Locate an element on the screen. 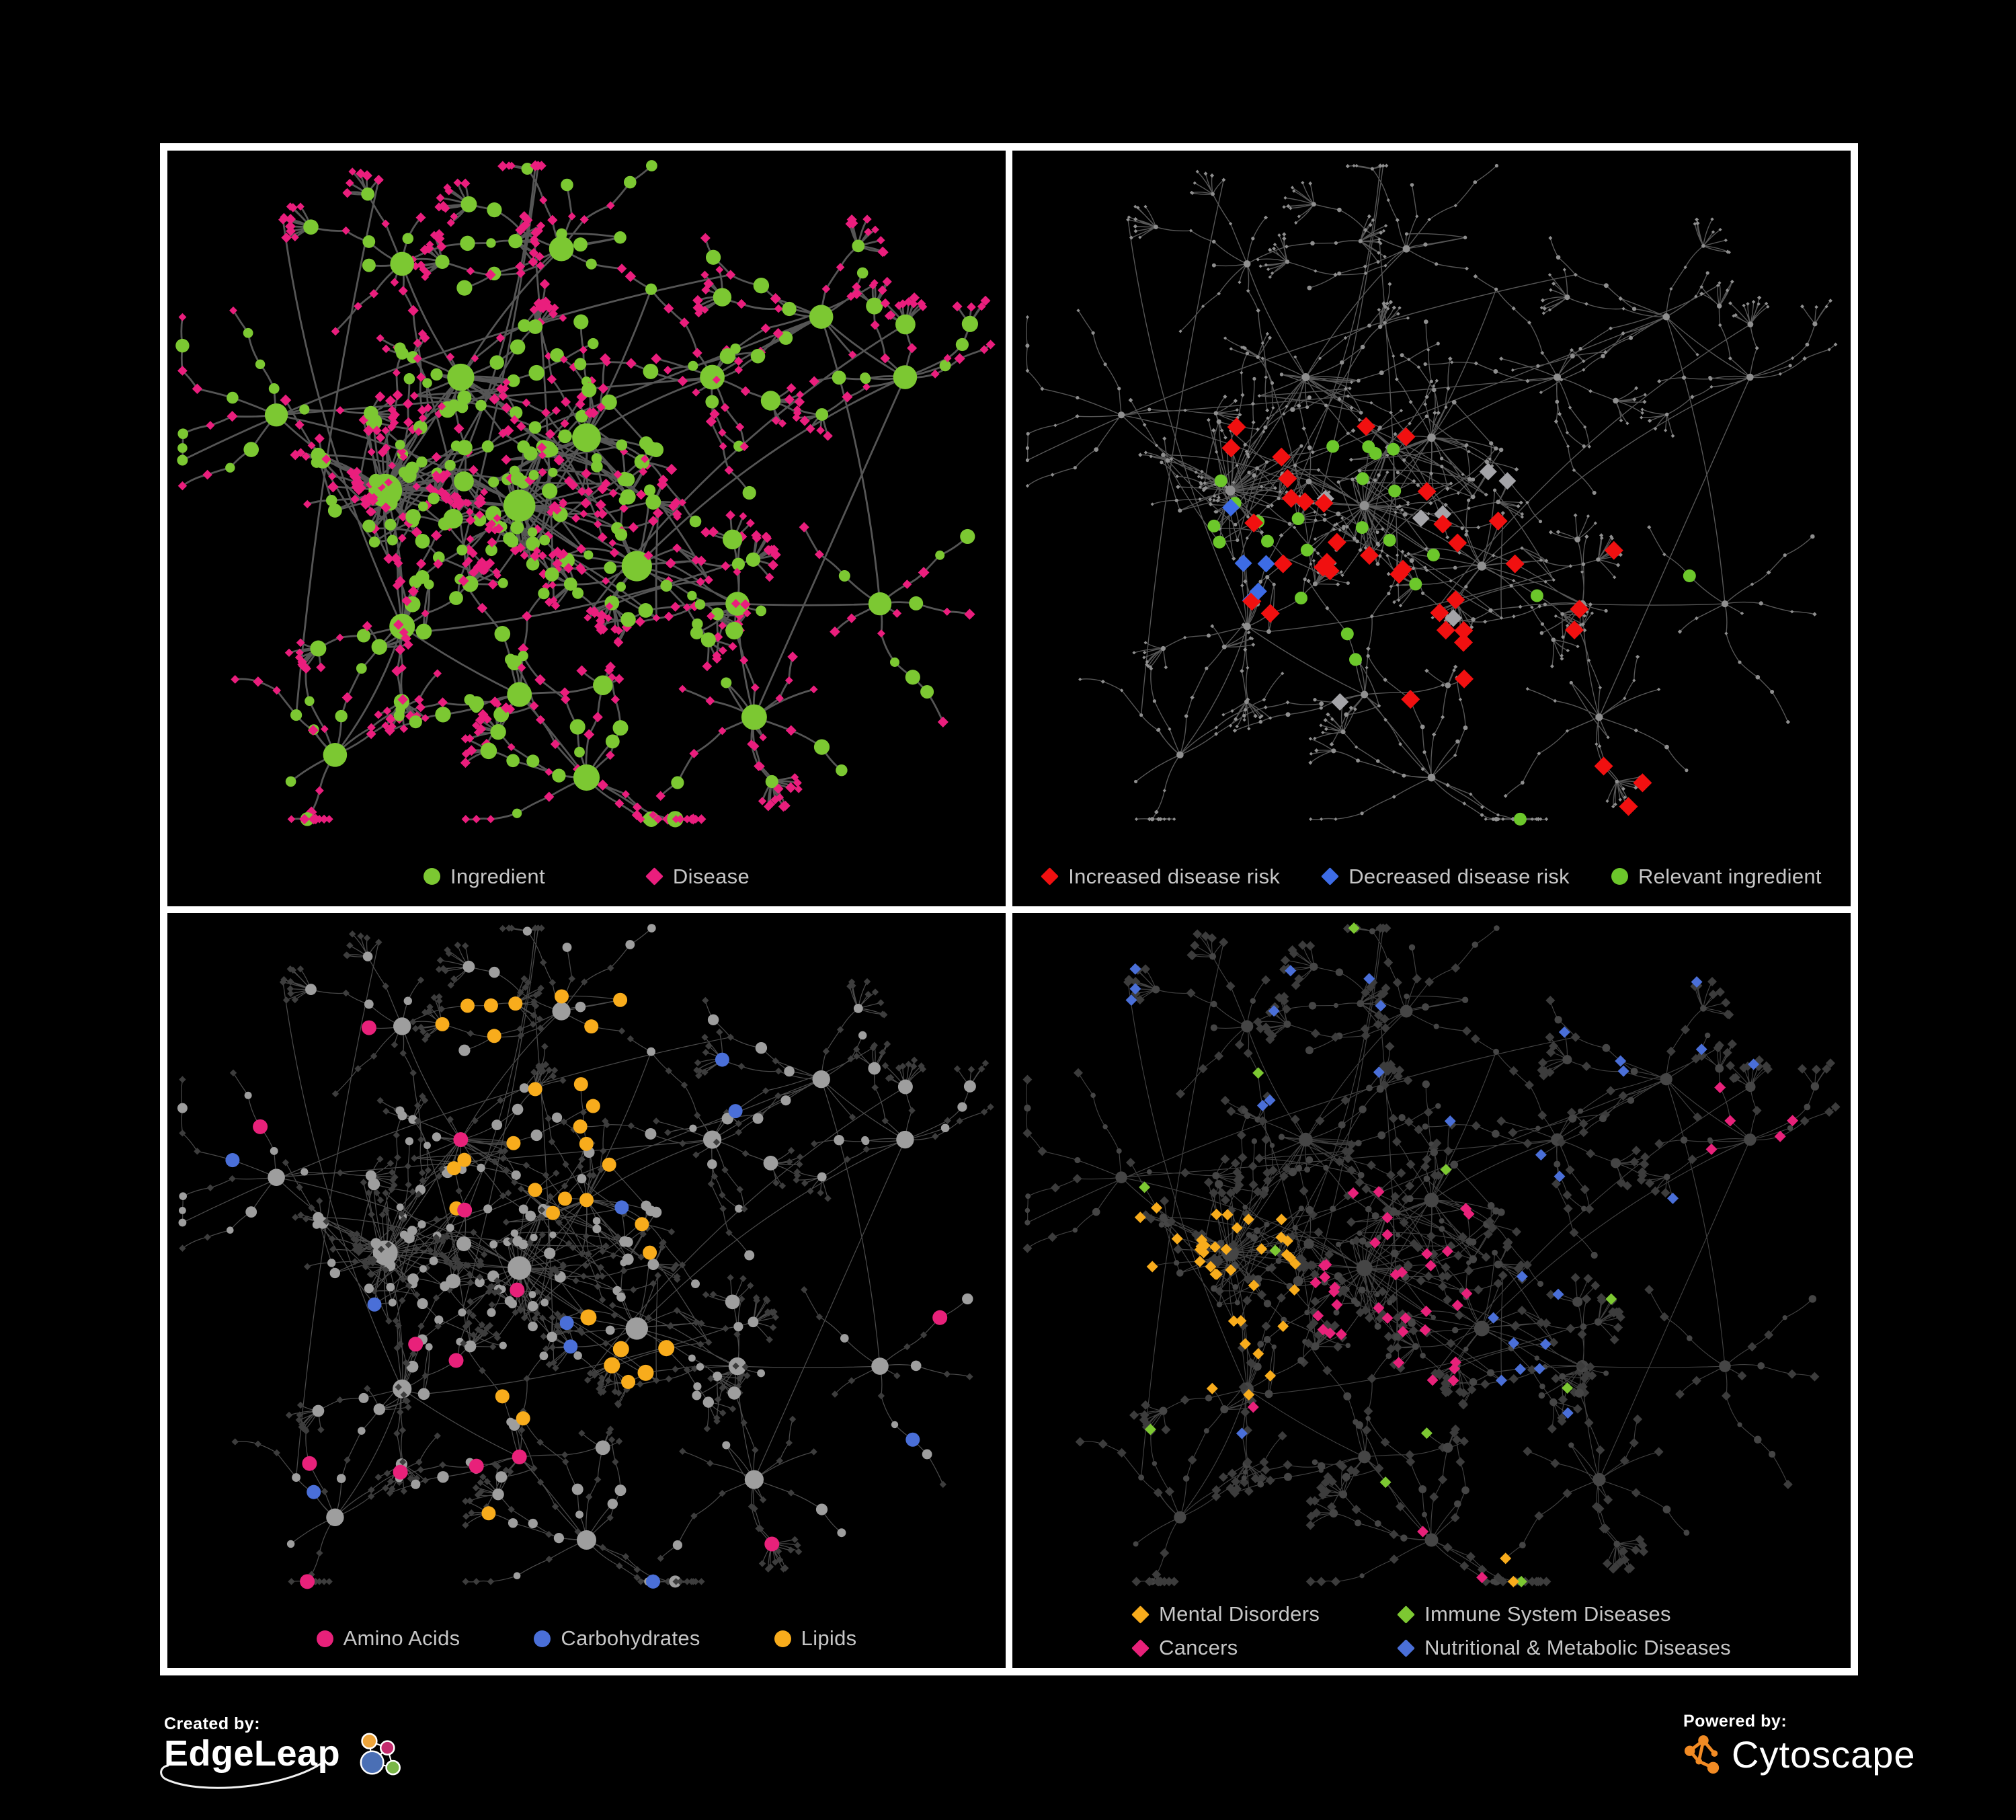  legend-item: Relevant ingredient is located at coordinates (1716, 877).